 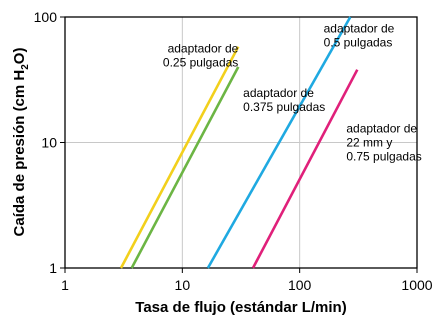 What do you see at coordinates (381, 129) in the screenshot?
I see `series-label-4: adaptador de` at bounding box center [381, 129].